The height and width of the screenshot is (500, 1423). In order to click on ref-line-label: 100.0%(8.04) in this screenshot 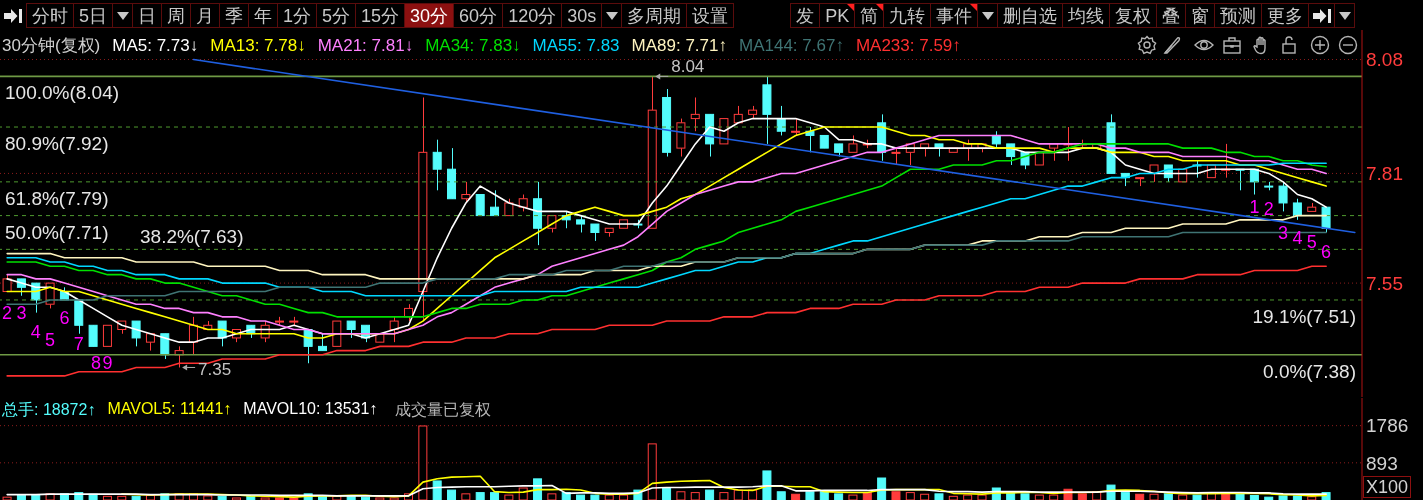, I will do `click(62, 93)`.